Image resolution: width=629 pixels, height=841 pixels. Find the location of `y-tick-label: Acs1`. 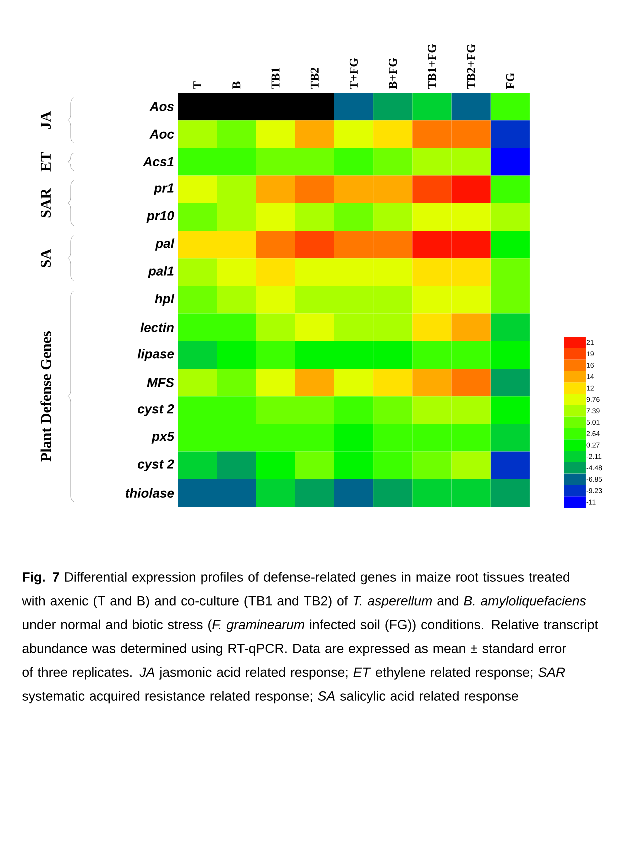

y-tick-label: Acs1 is located at coordinates (158, 162).